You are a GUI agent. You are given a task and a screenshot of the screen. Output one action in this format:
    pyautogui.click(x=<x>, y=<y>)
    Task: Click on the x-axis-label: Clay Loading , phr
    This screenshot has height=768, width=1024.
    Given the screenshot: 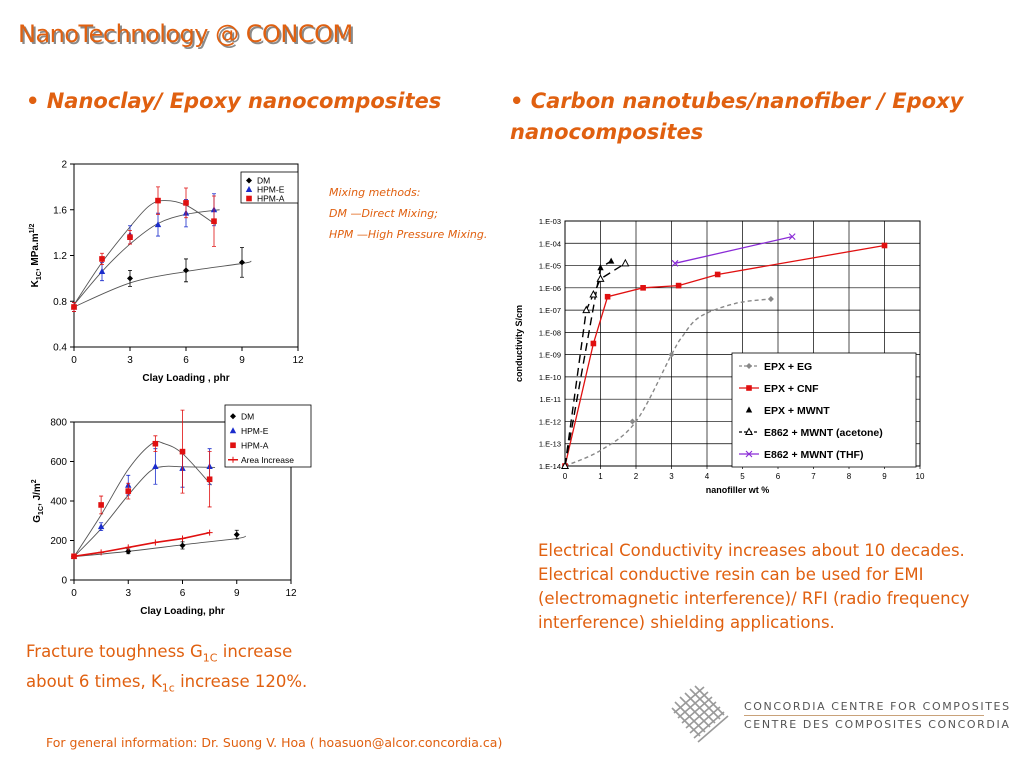 What is the action you would take?
    pyautogui.click(x=185, y=378)
    